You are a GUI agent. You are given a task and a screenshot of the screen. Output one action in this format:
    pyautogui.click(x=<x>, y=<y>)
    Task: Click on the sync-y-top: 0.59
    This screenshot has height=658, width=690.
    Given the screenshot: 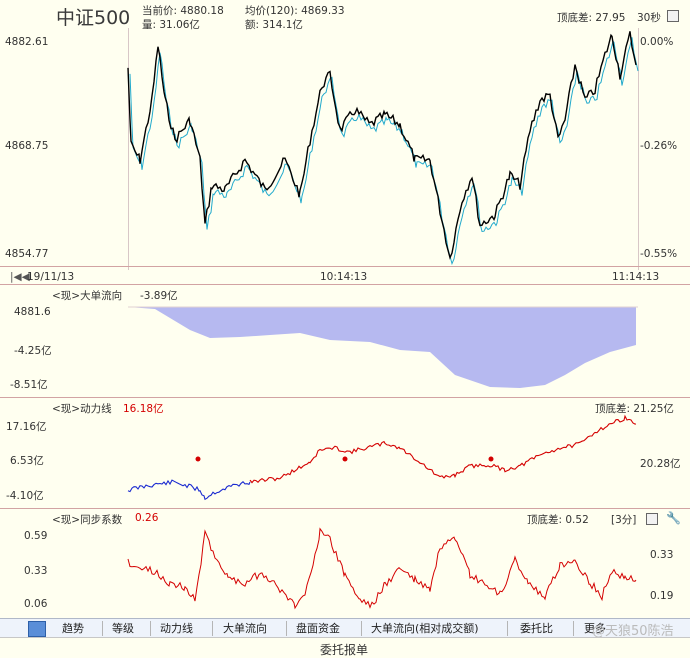 What is the action you would take?
    pyautogui.click(x=36, y=536)
    